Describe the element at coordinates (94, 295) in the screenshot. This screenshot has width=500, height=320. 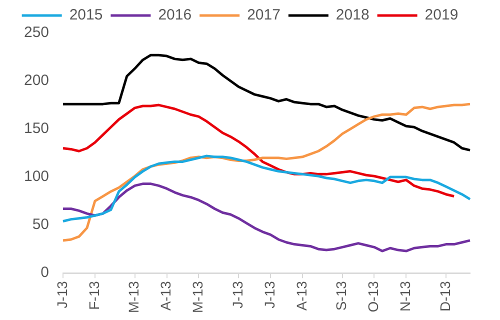
I see `x-tick-label: F-13` at that location.